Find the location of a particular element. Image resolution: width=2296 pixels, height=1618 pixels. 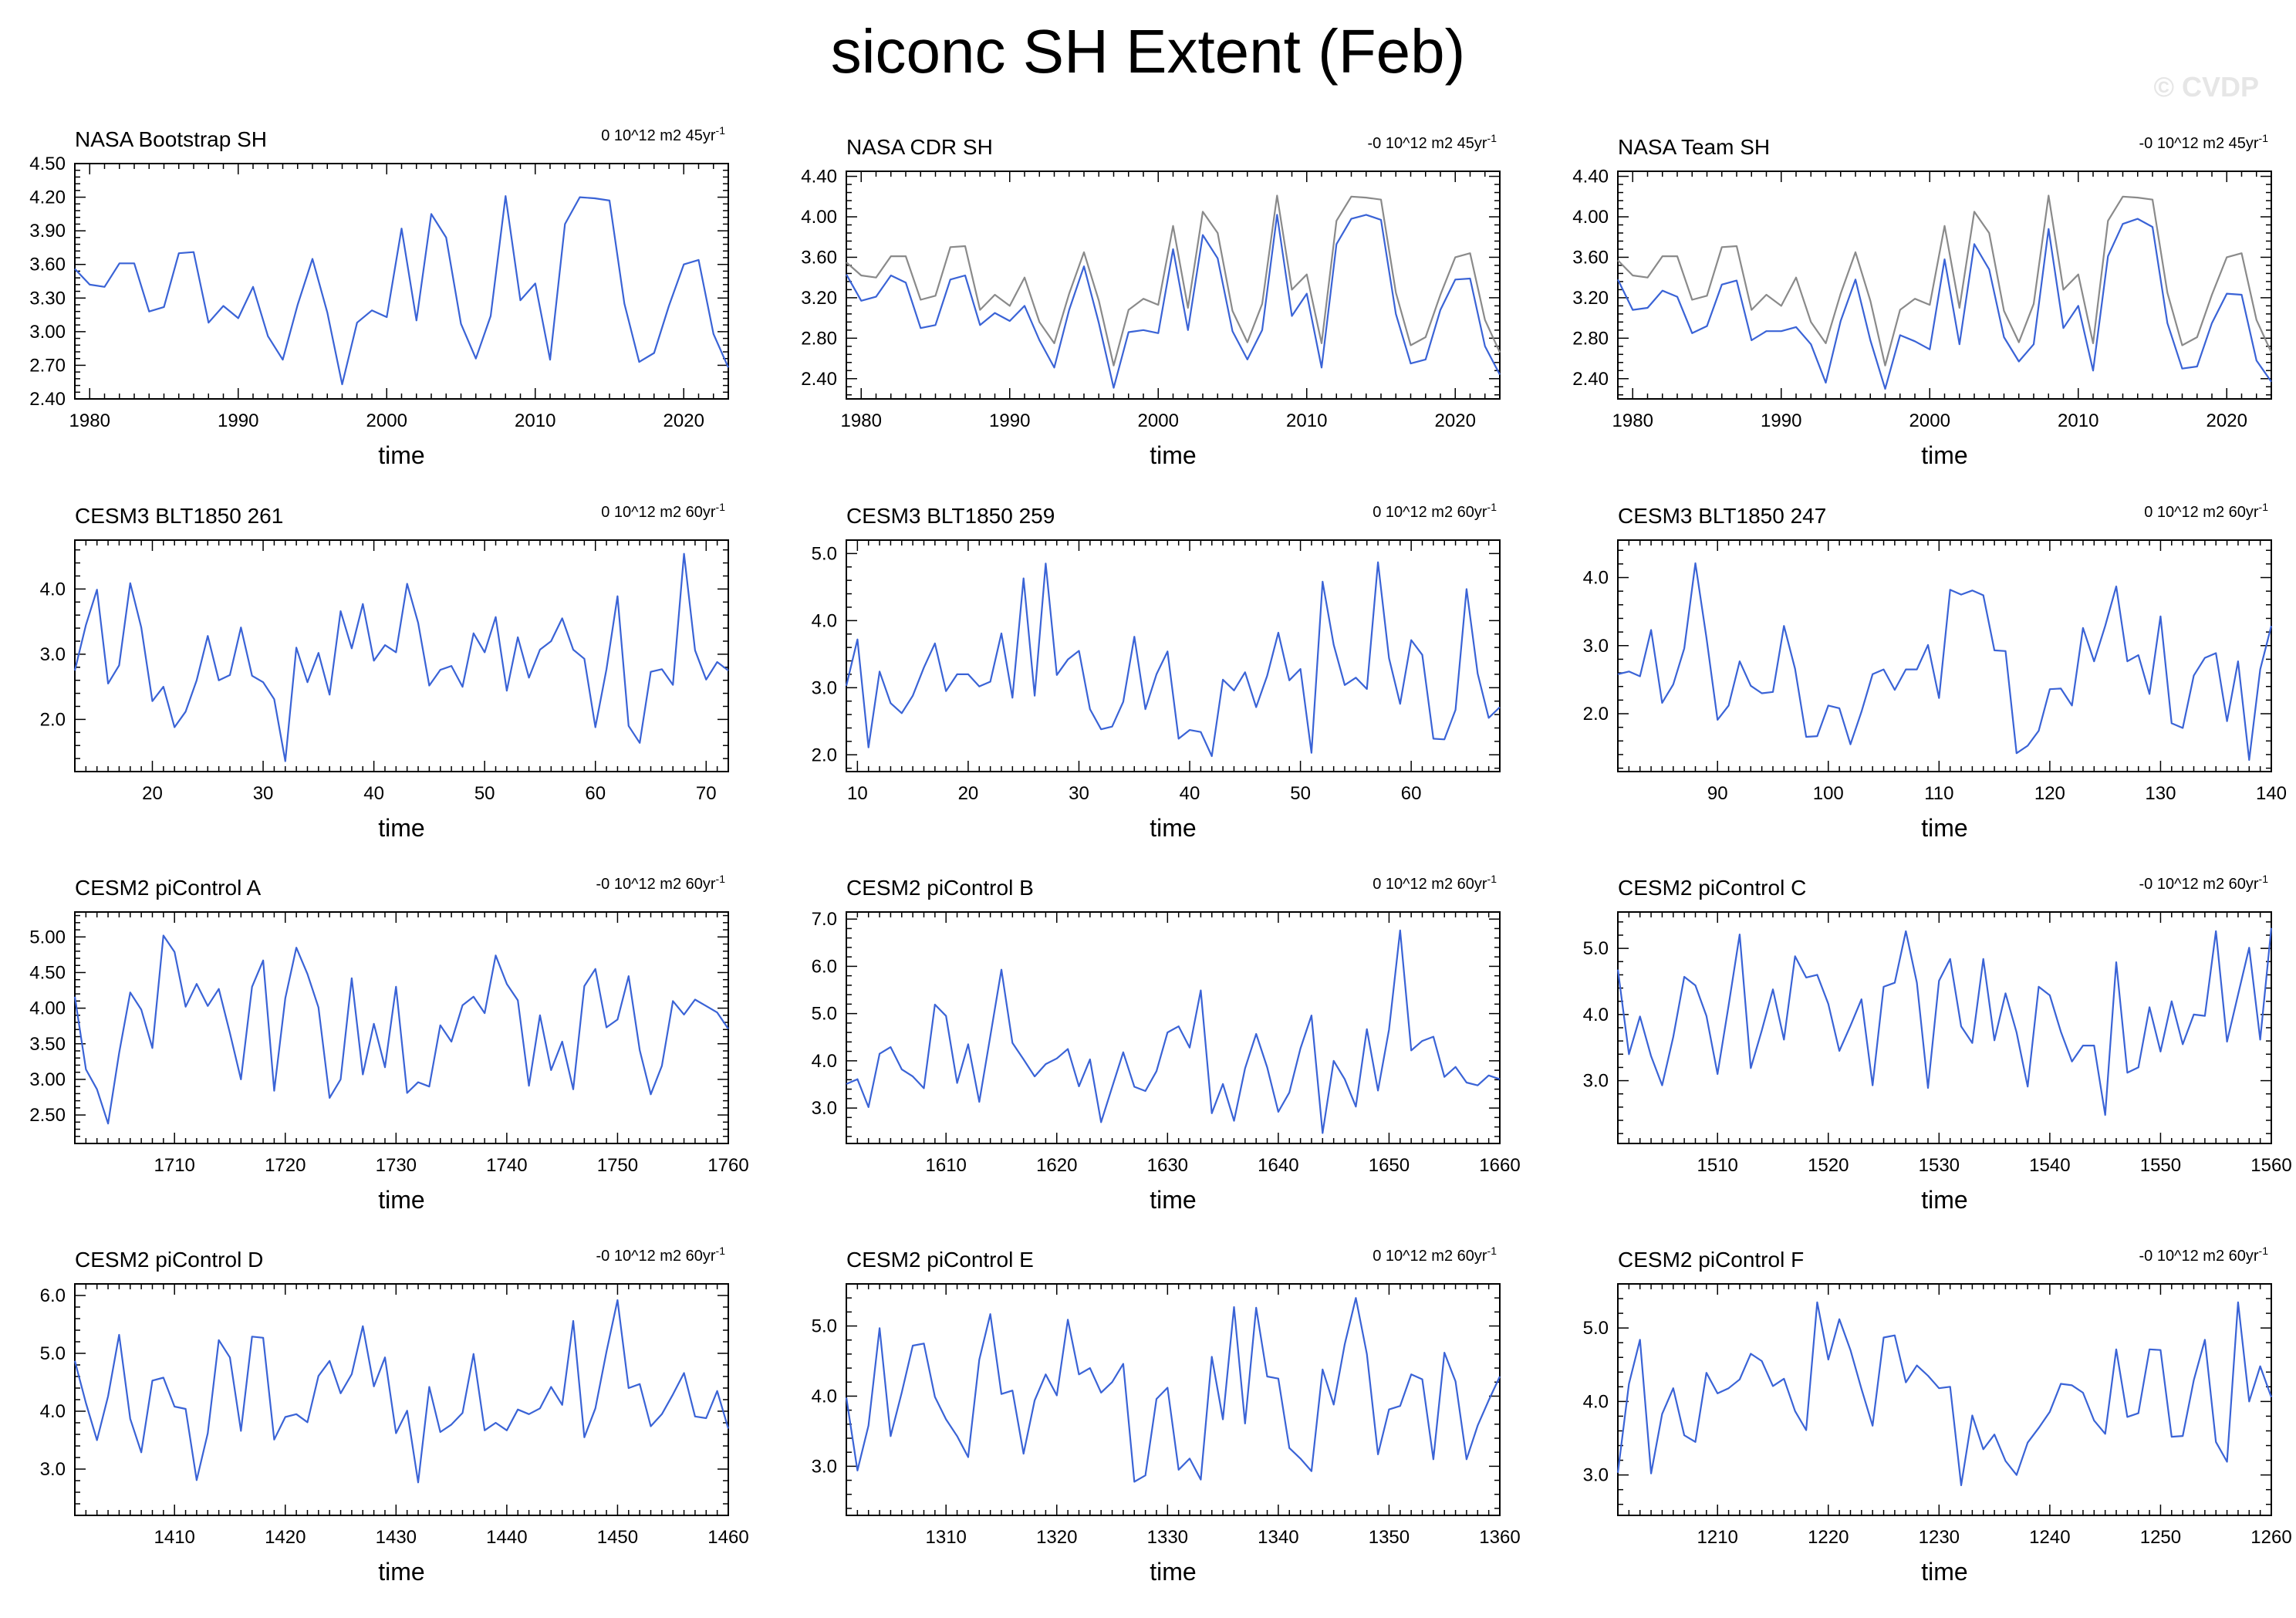

series-line-nasa-cdr-sh is located at coordinates (1173, 301).